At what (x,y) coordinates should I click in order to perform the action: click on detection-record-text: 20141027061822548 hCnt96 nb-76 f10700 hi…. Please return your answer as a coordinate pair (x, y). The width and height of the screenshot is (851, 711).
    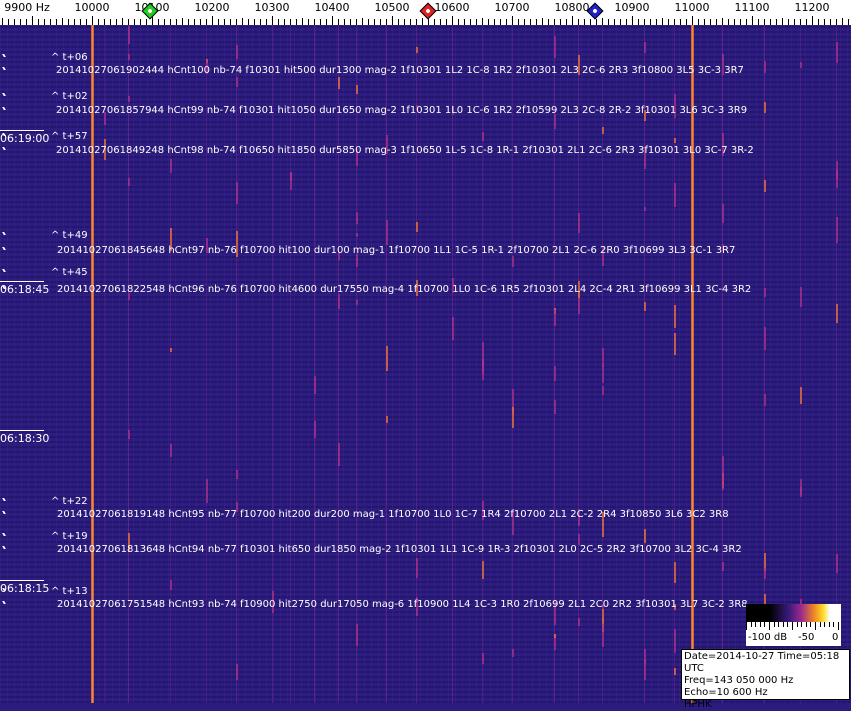
    Looking at the image, I should click on (404, 289).